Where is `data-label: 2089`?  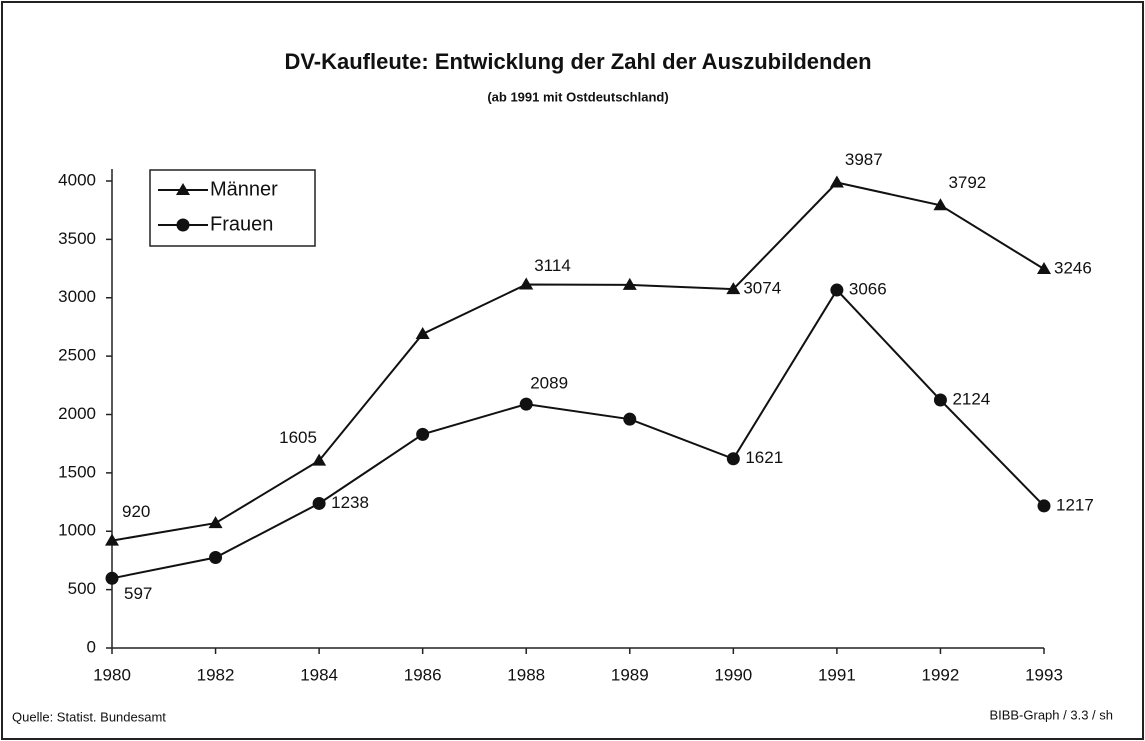
data-label: 2089 is located at coordinates (549, 383).